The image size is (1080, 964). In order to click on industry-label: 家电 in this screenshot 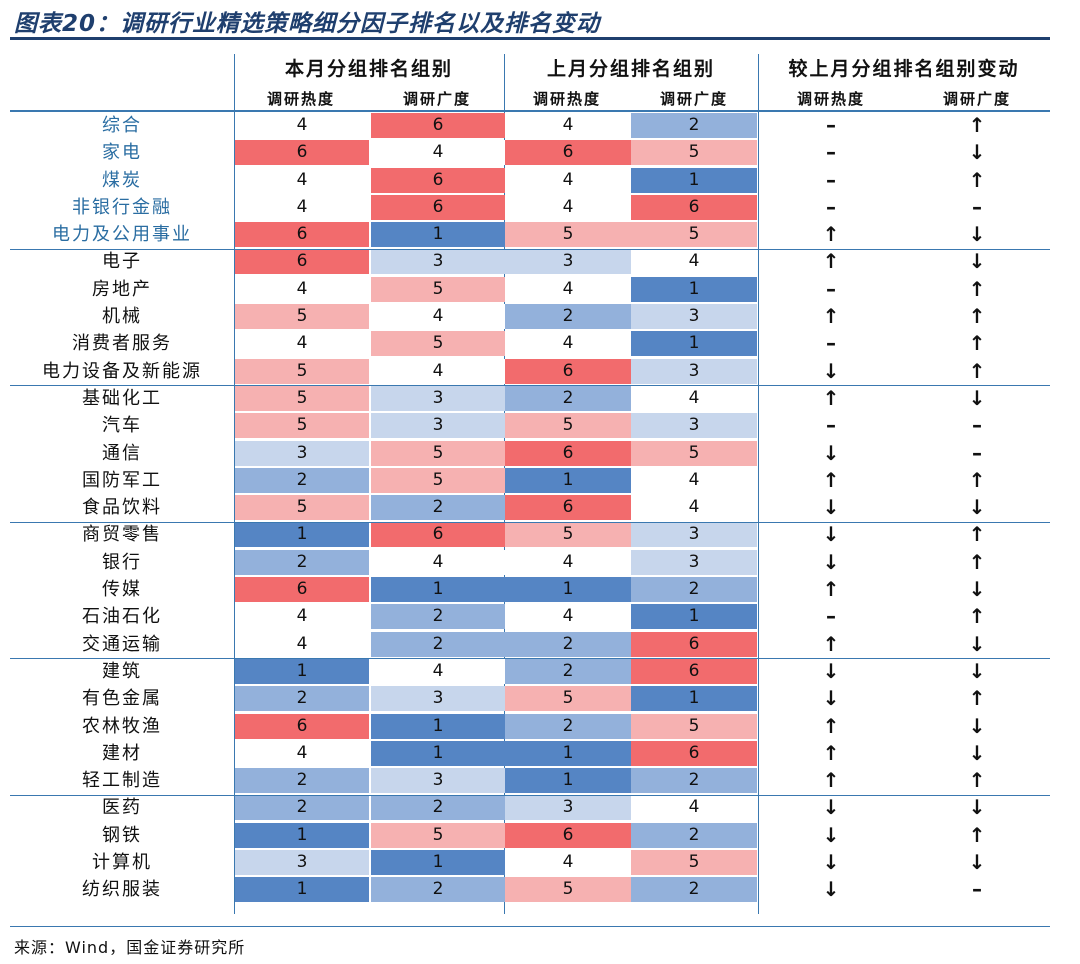, I will do `click(122, 153)`.